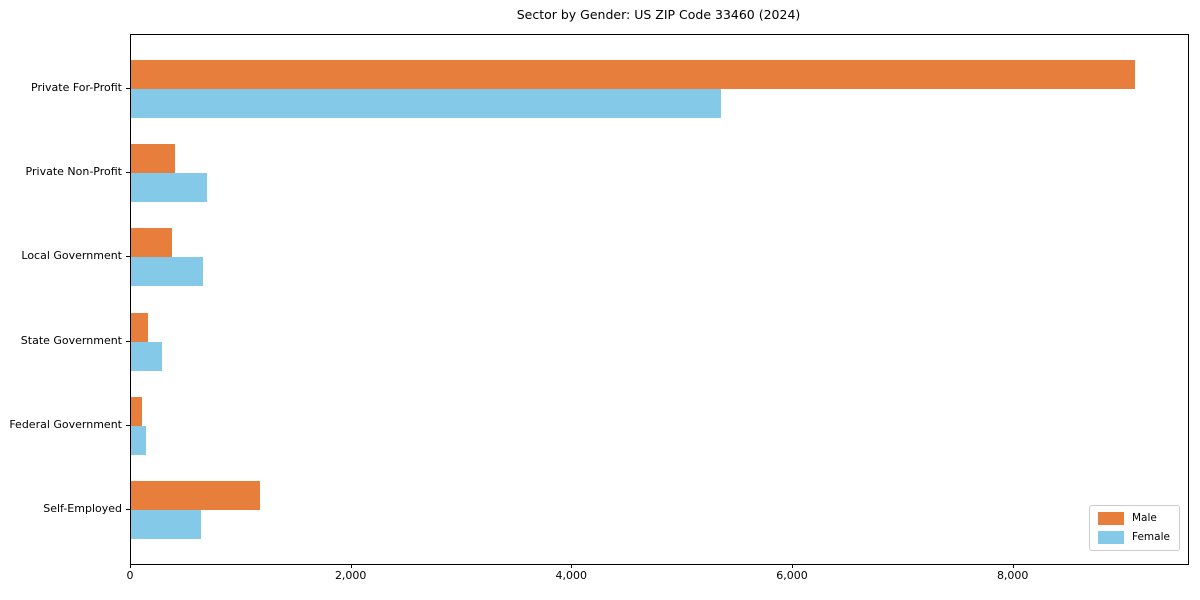  I want to click on x-axis-label-8000: 8,000, so click(1012, 575).